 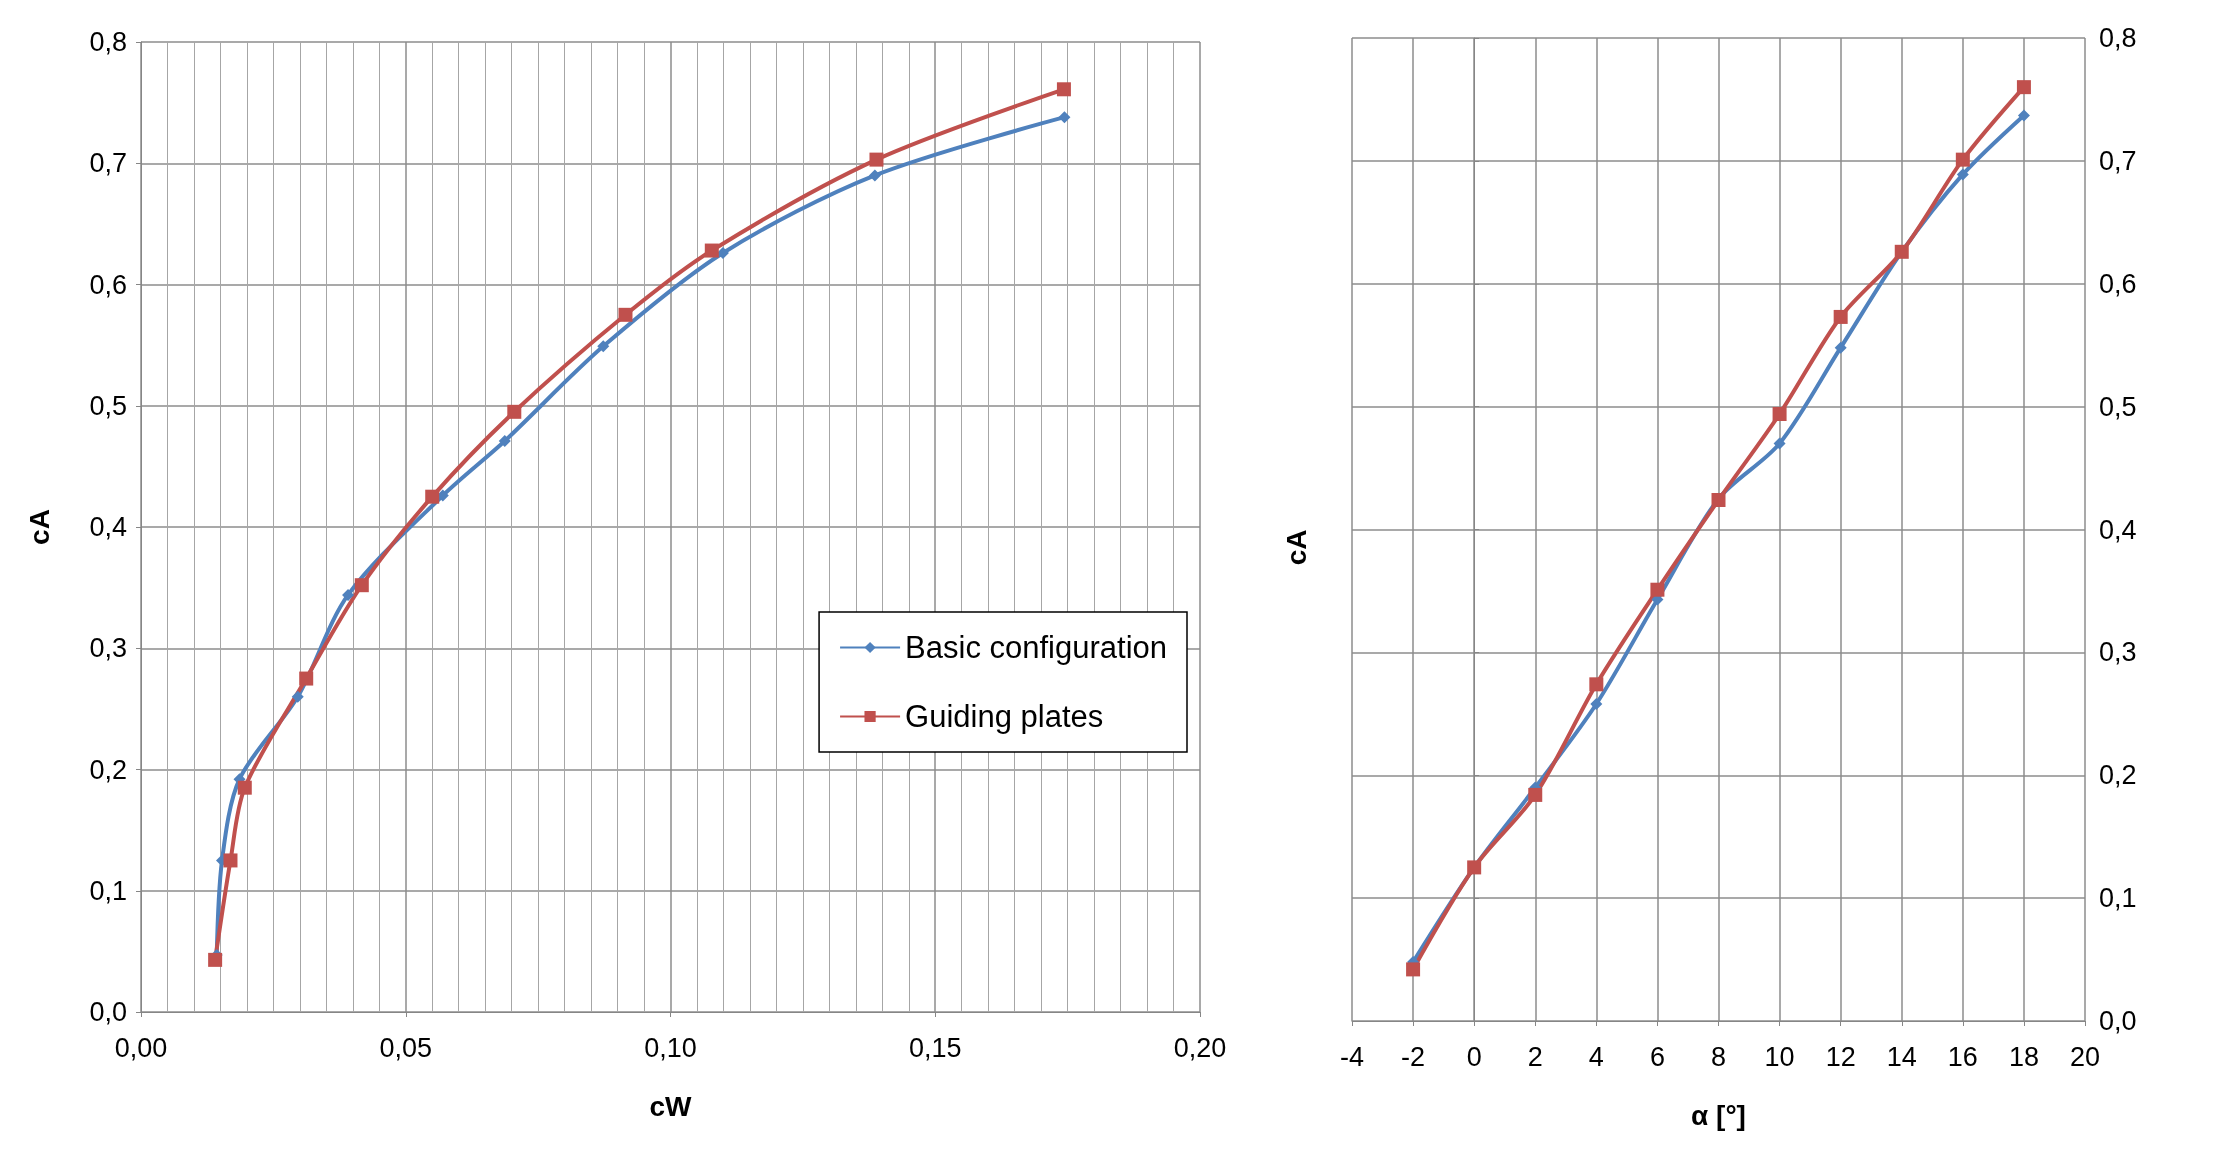 What do you see at coordinates (1901, 1056) in the screenshot?
I see `x-tick-label: 14` at bounding box center [1901, 1056].